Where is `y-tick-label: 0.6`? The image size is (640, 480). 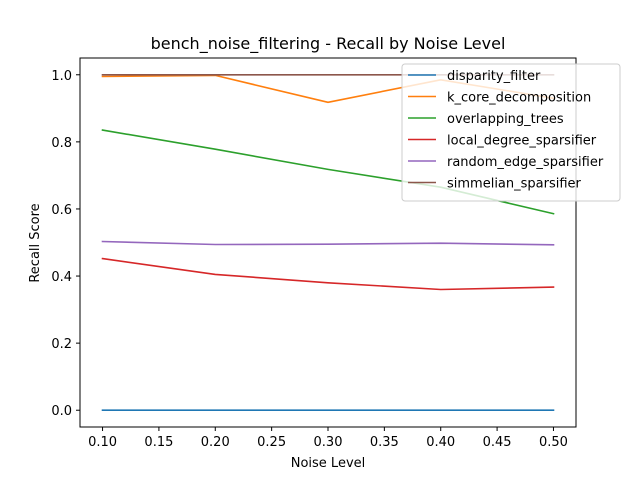 y-tick-label: 0.6 is located at coordinates (61, 210).